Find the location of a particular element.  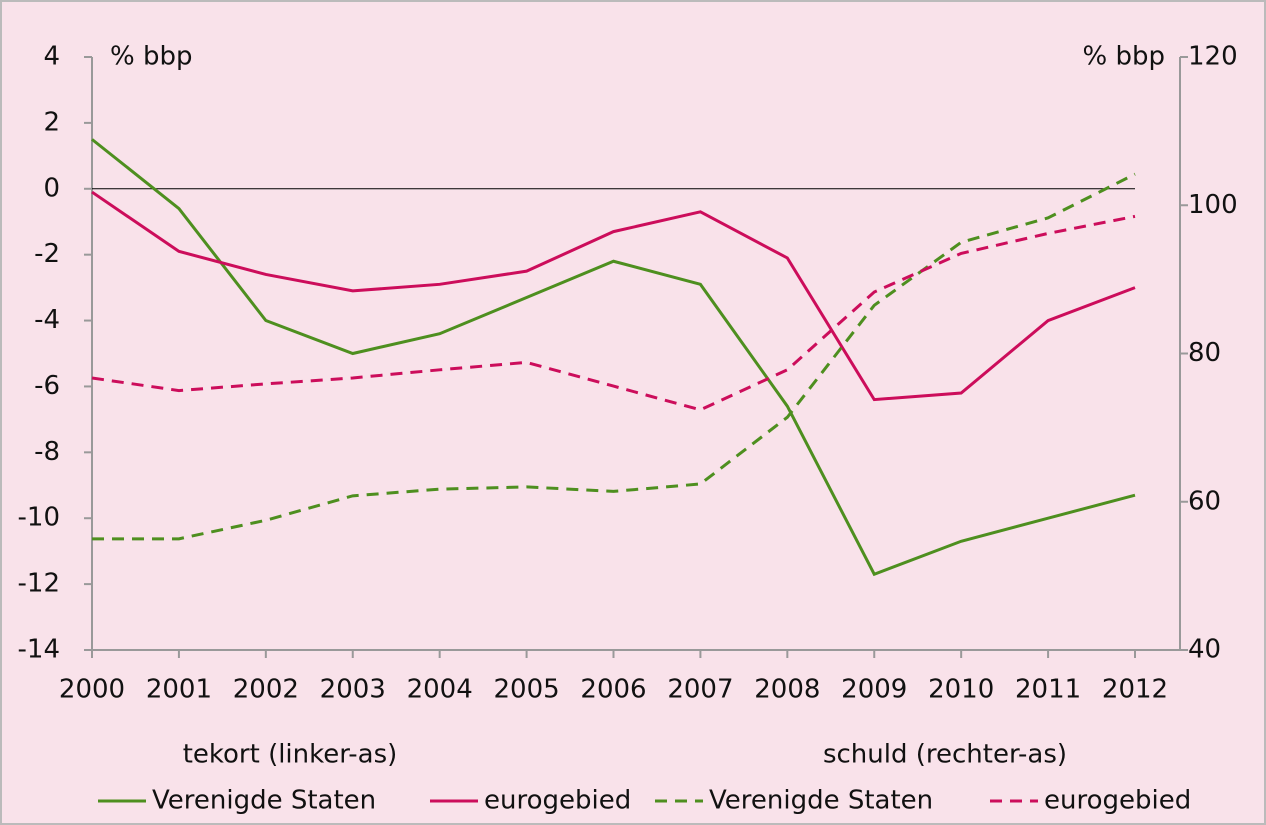

x-tick-label: 2011 is located at coordinates (1048, 690).